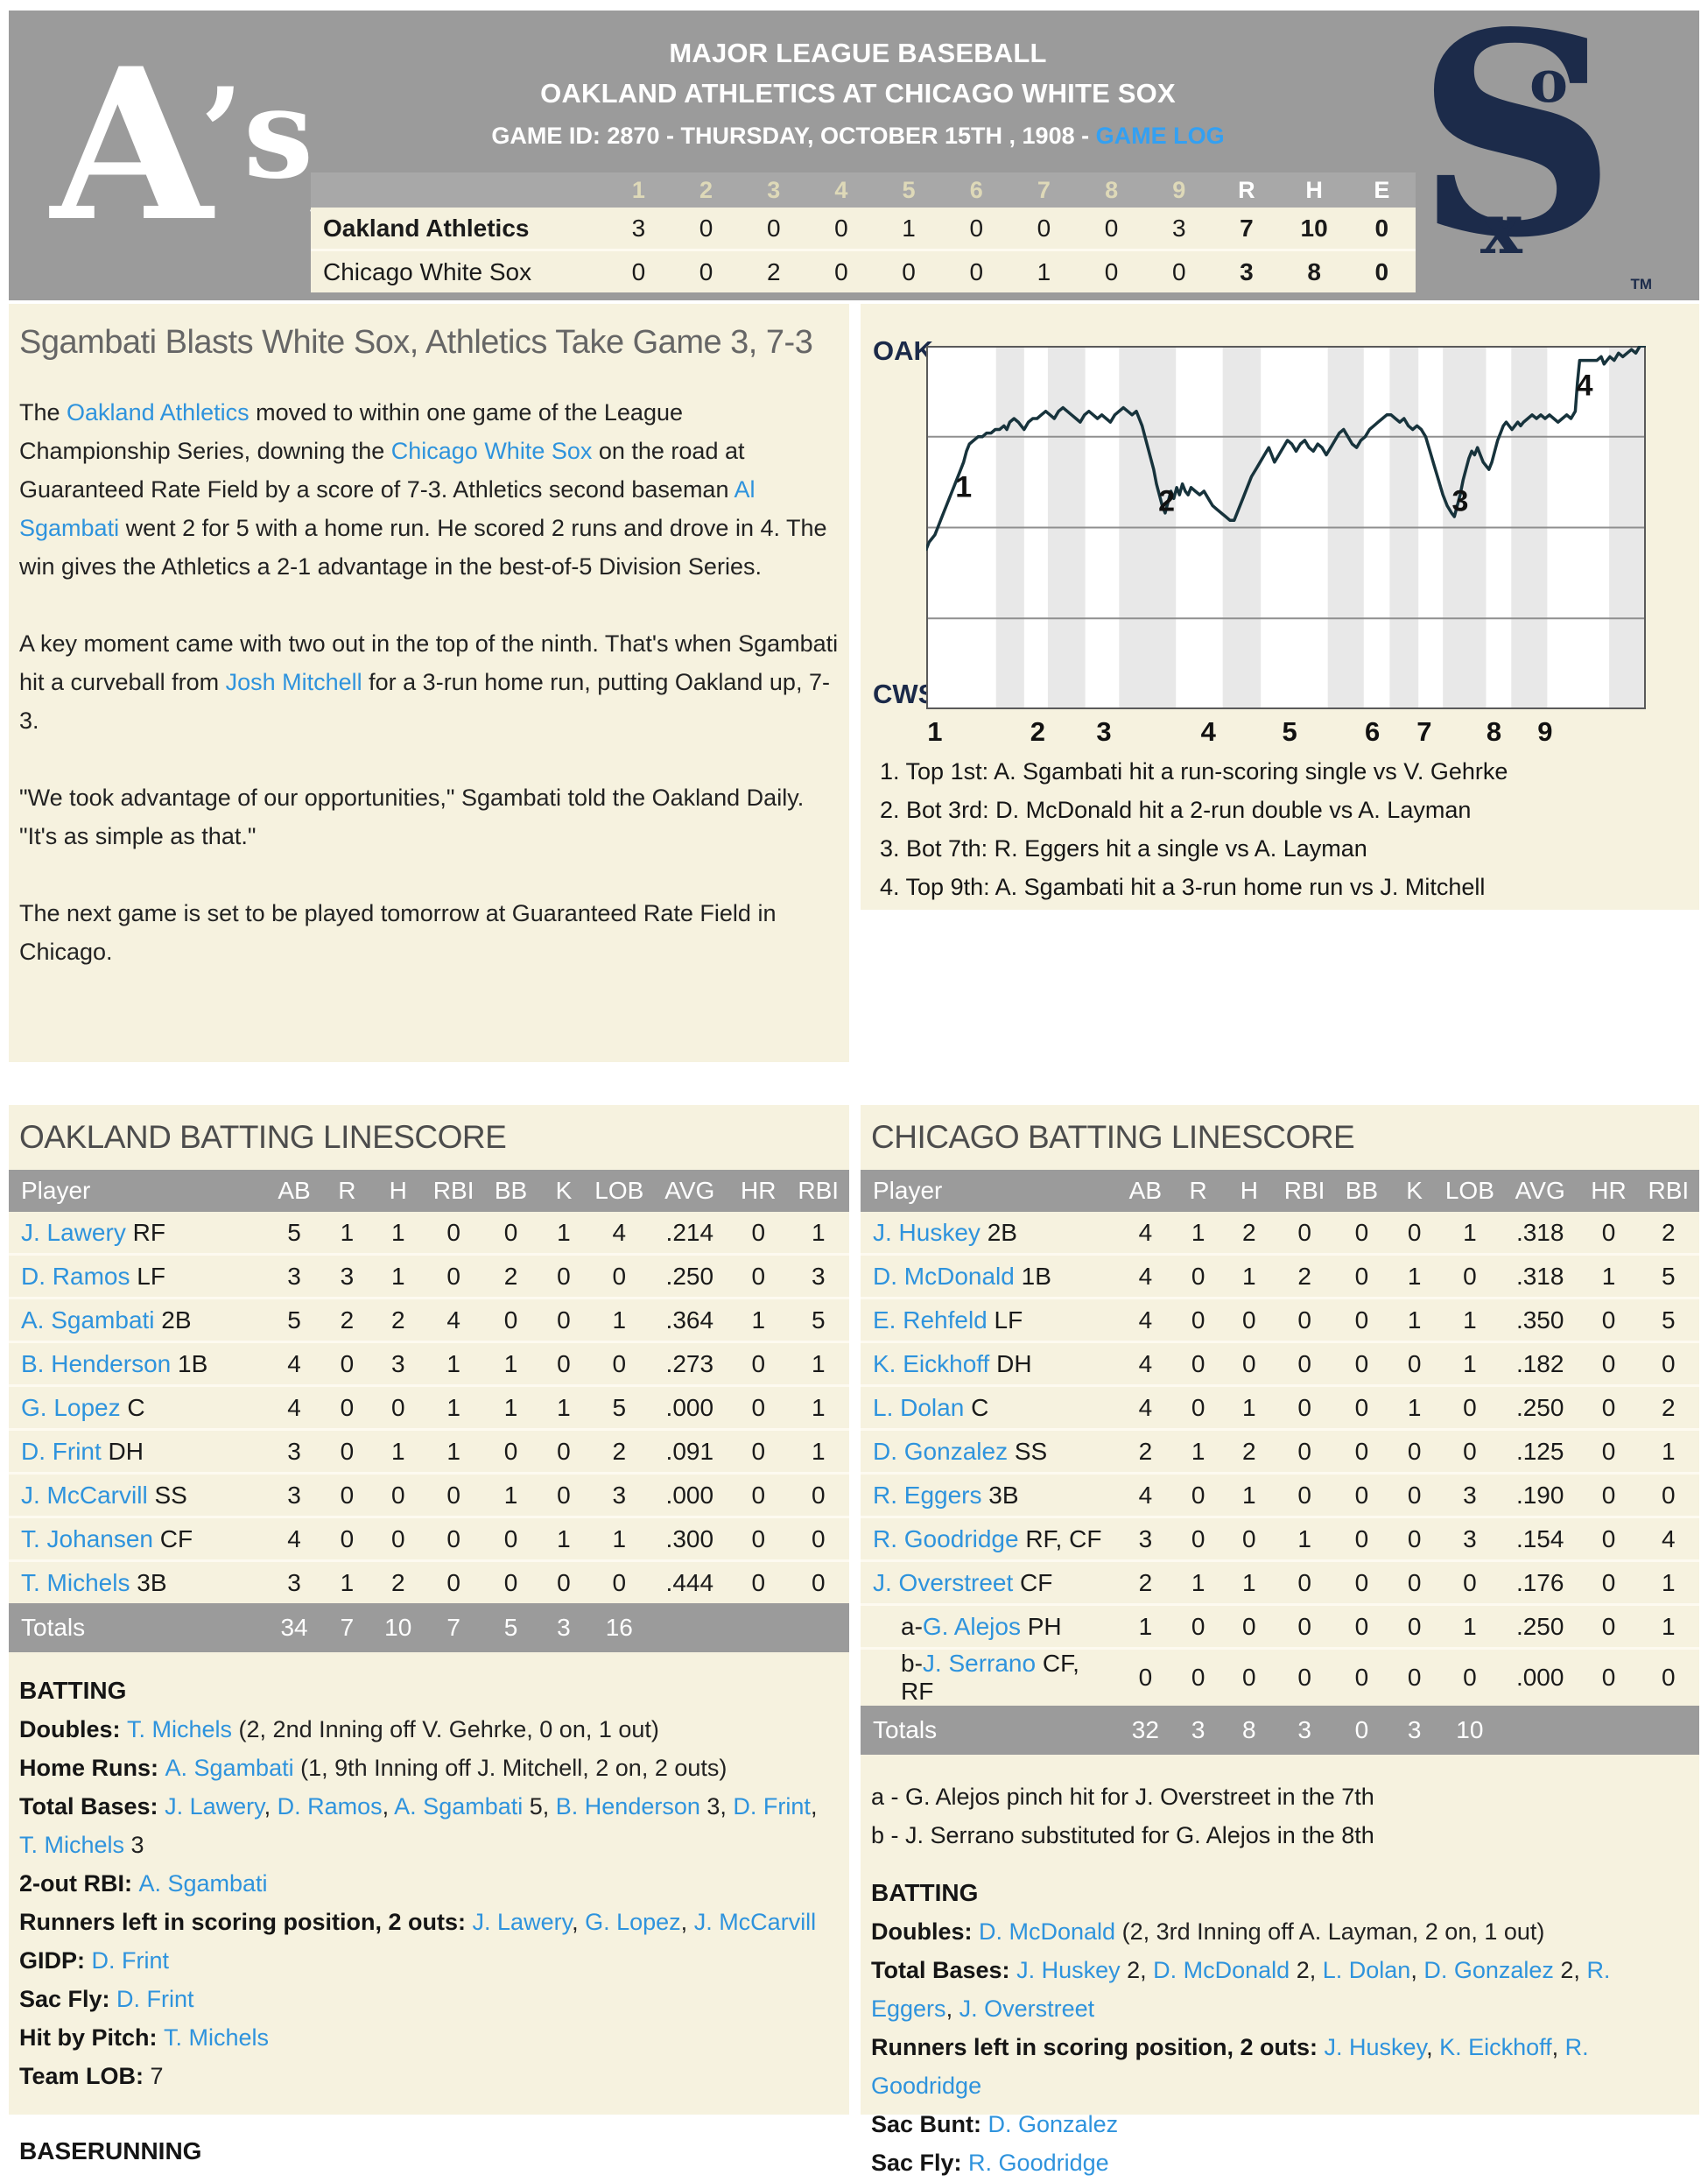  What do you see at coordinates (620, 1232) in the screenshot?
I see `stat-value: 4` at bounding box center [620, 1232].